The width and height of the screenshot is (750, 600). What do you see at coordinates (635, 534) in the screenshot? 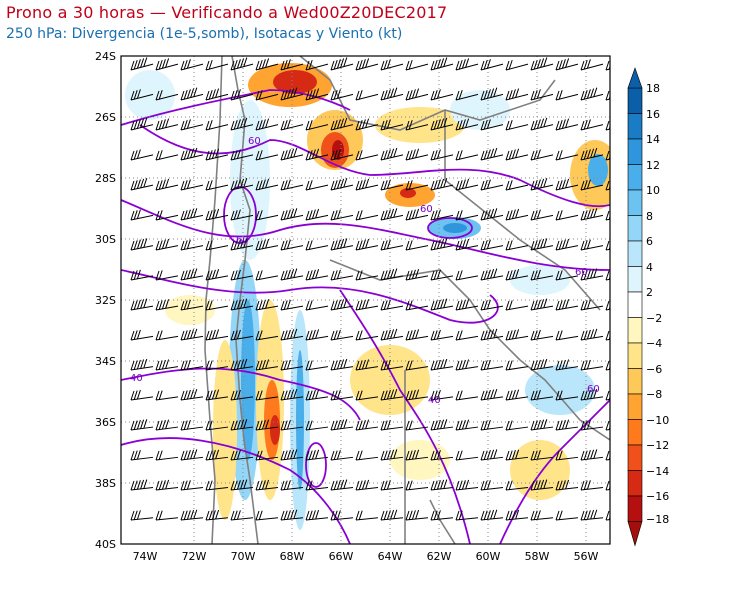
I see `colorbar-min-arrow` at bounding box center [635, 534].